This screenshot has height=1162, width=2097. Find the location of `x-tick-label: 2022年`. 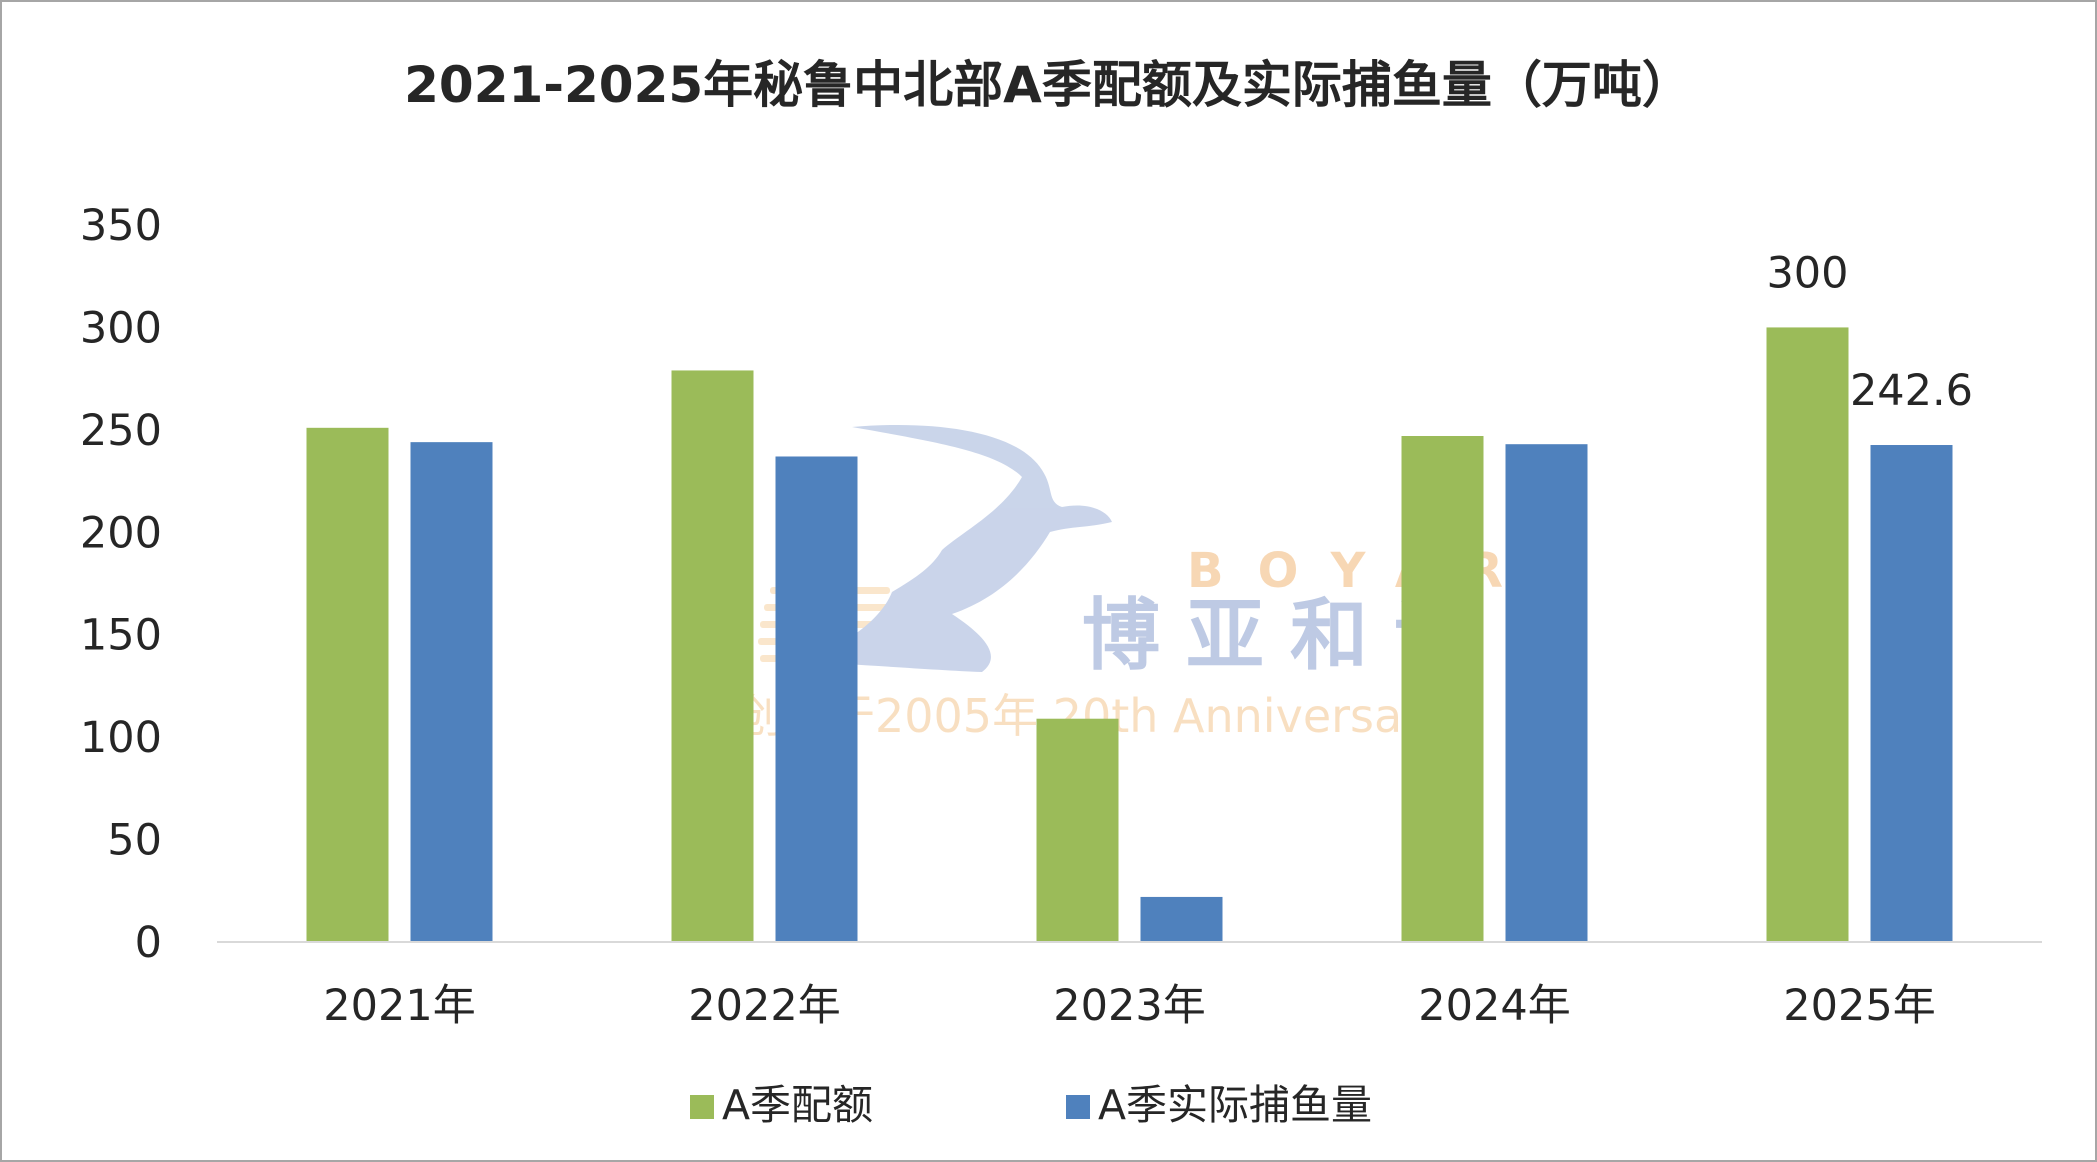

x-tick-label: 2022年 is located at coordinates (764, 1006).